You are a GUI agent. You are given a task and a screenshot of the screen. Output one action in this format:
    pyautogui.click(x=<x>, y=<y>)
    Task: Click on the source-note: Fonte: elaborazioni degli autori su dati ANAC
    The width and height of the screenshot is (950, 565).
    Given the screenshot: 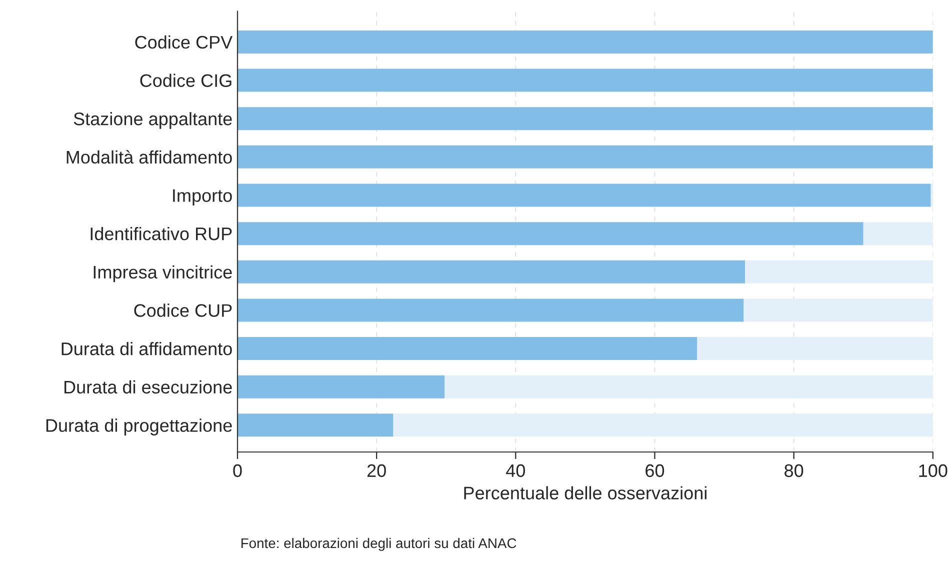 What is the action you would take?
    pyautogui.click(x=378, y=544)
    